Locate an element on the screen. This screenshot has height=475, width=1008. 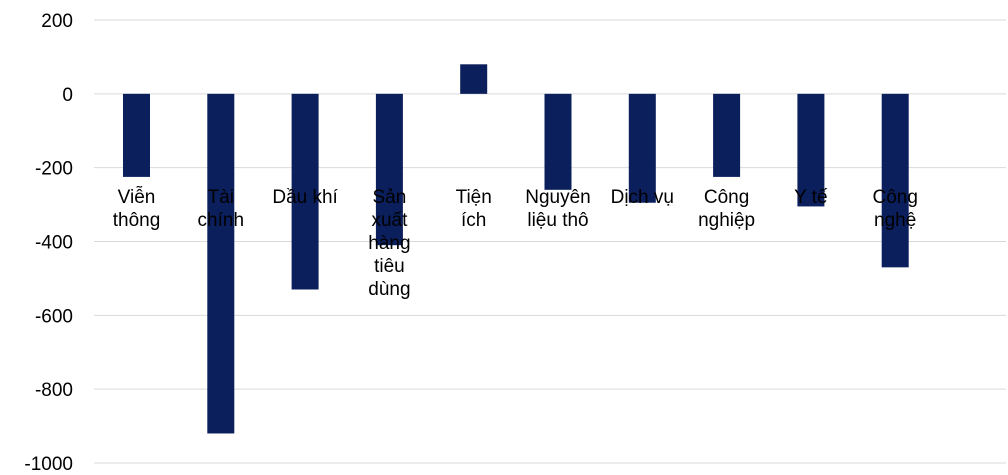
category-label: Y tế is located at coordinates (811, 197).